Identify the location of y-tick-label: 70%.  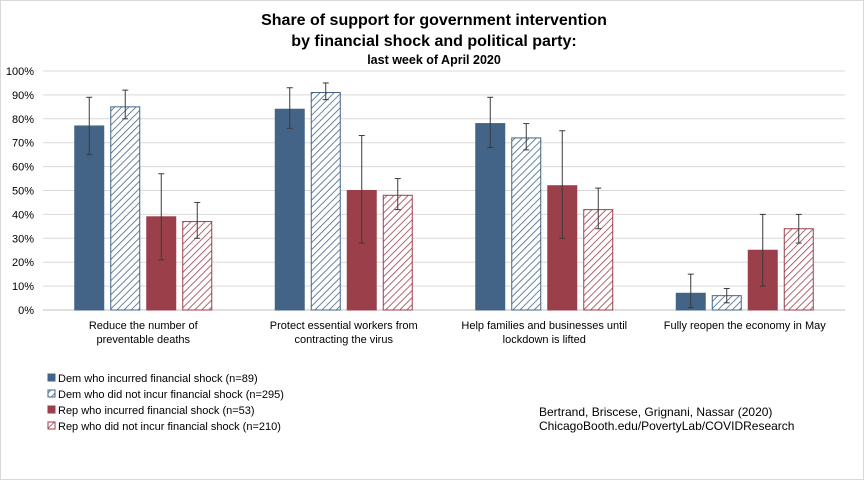
(23, 144).